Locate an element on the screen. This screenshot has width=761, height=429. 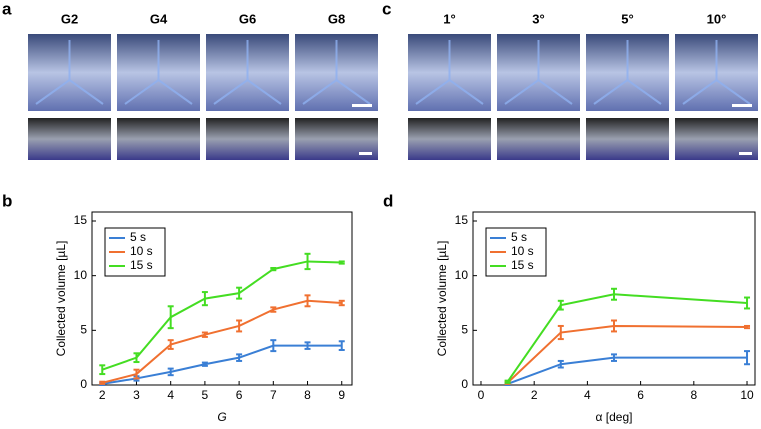
panel-label: c is located at coordinates (386, 9).